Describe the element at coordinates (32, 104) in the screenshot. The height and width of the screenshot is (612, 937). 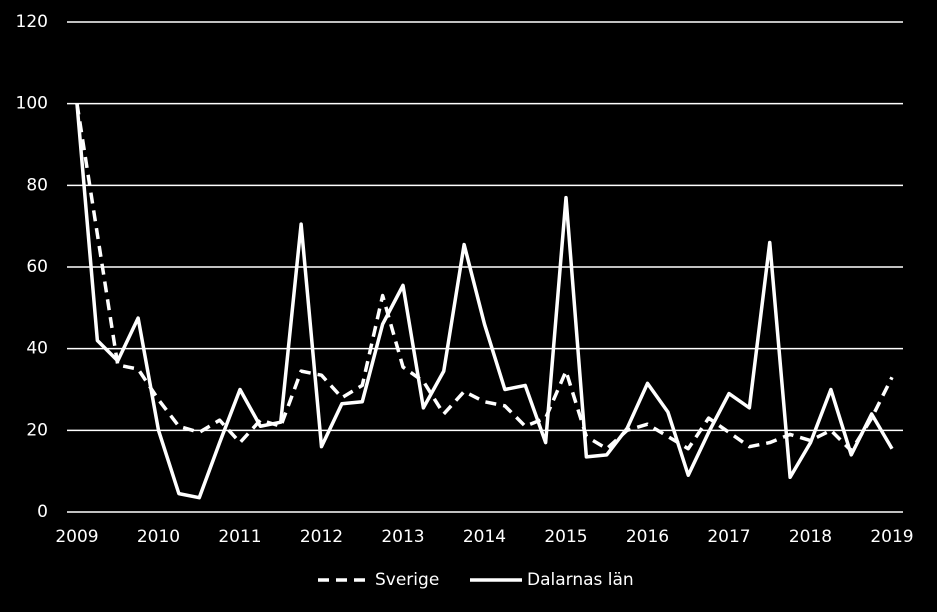
I see `y-tick-label: 100` at that location.